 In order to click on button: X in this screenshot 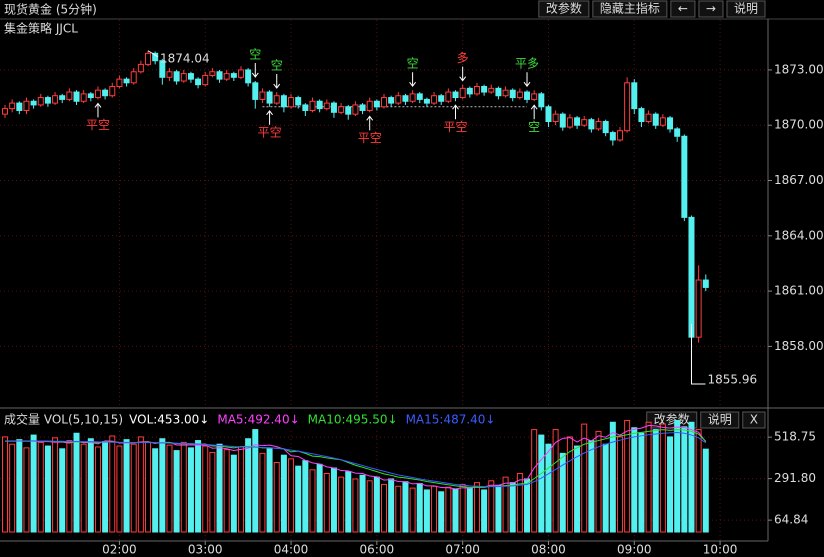, I will do `click(754, 420)`.